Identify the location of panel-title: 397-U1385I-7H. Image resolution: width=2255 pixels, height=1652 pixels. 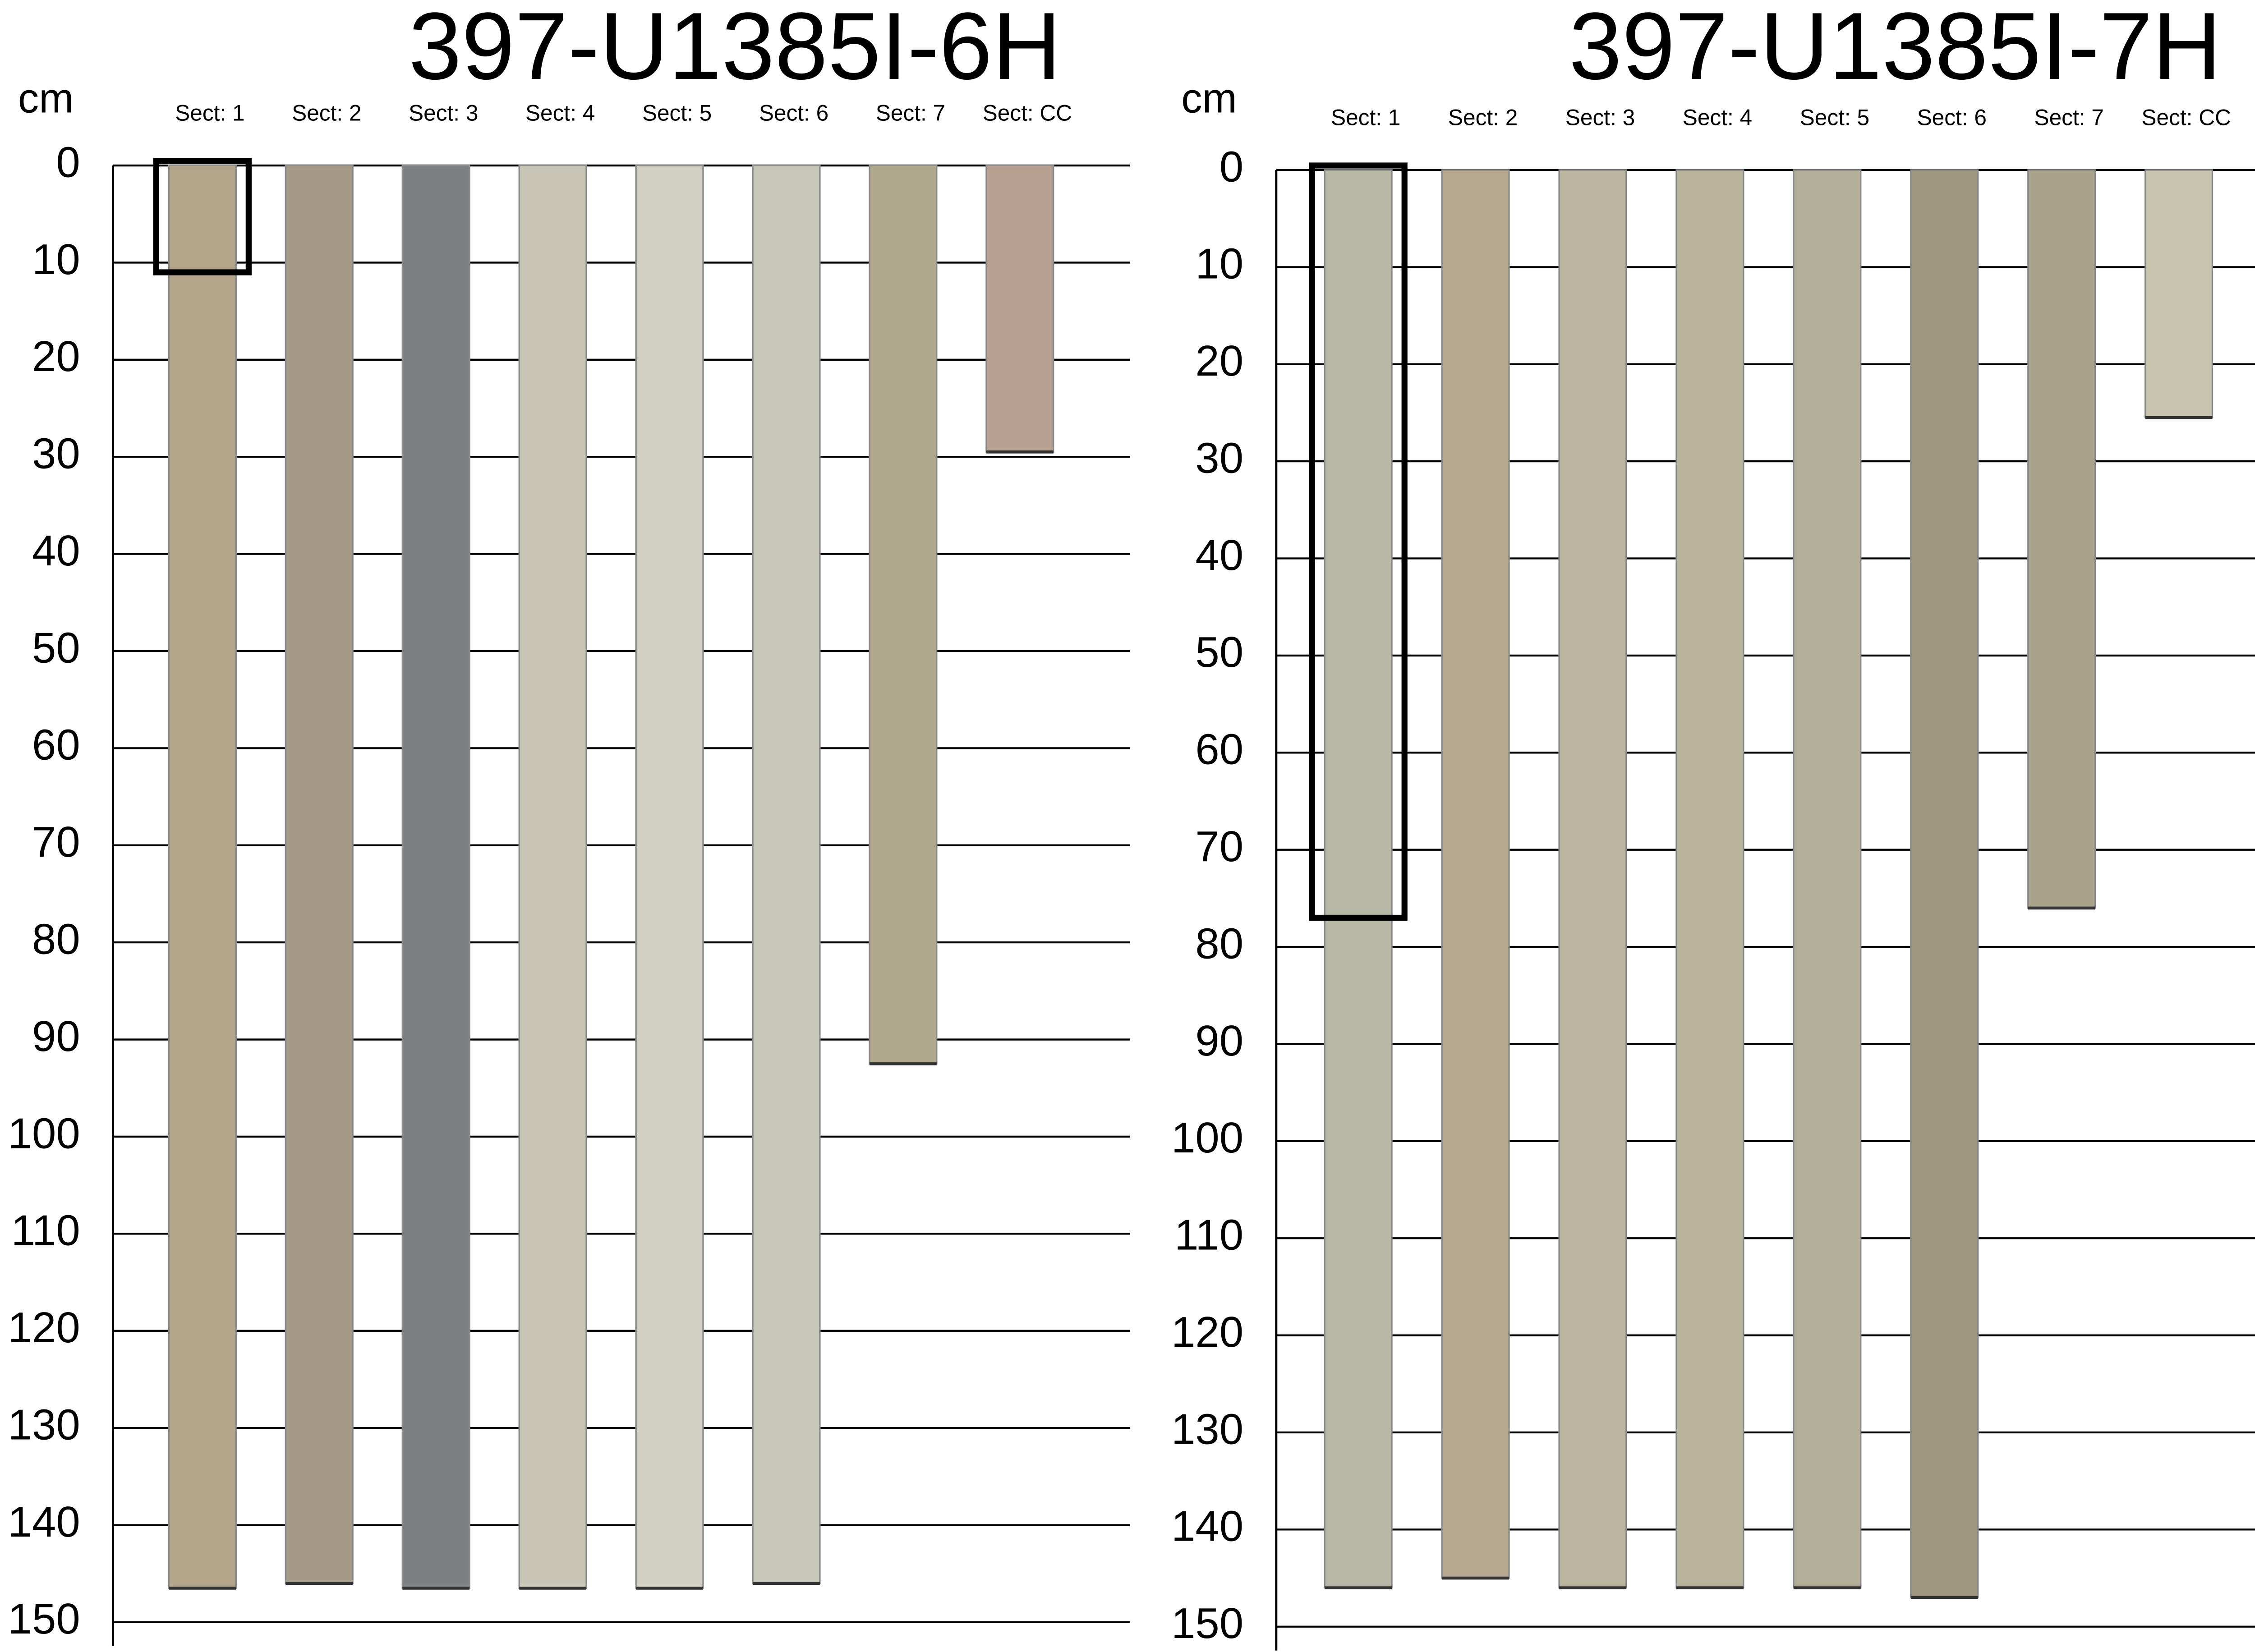
(1895, 49).